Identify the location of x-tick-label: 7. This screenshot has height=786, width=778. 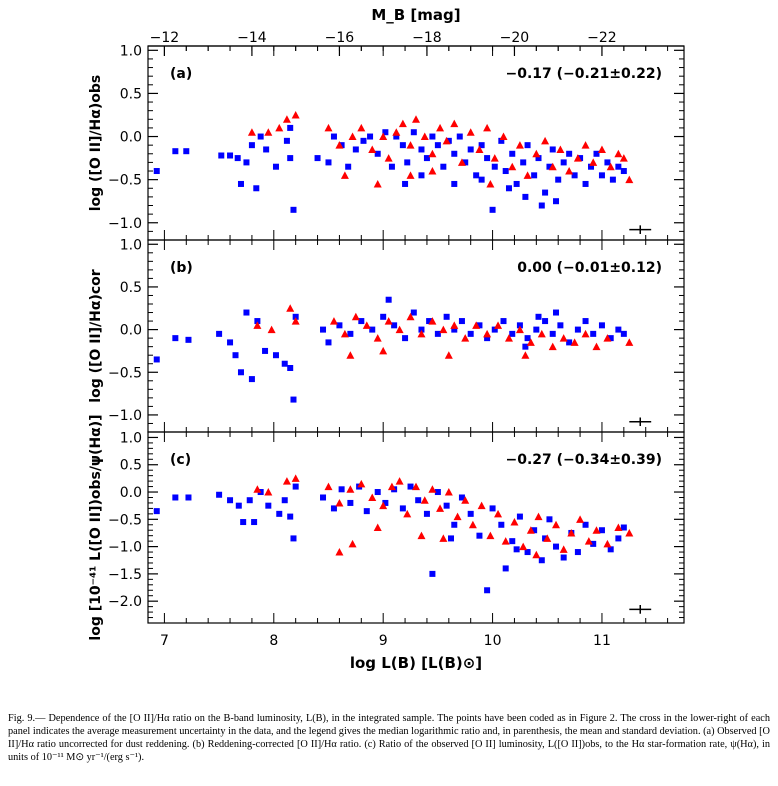
(164, 641).